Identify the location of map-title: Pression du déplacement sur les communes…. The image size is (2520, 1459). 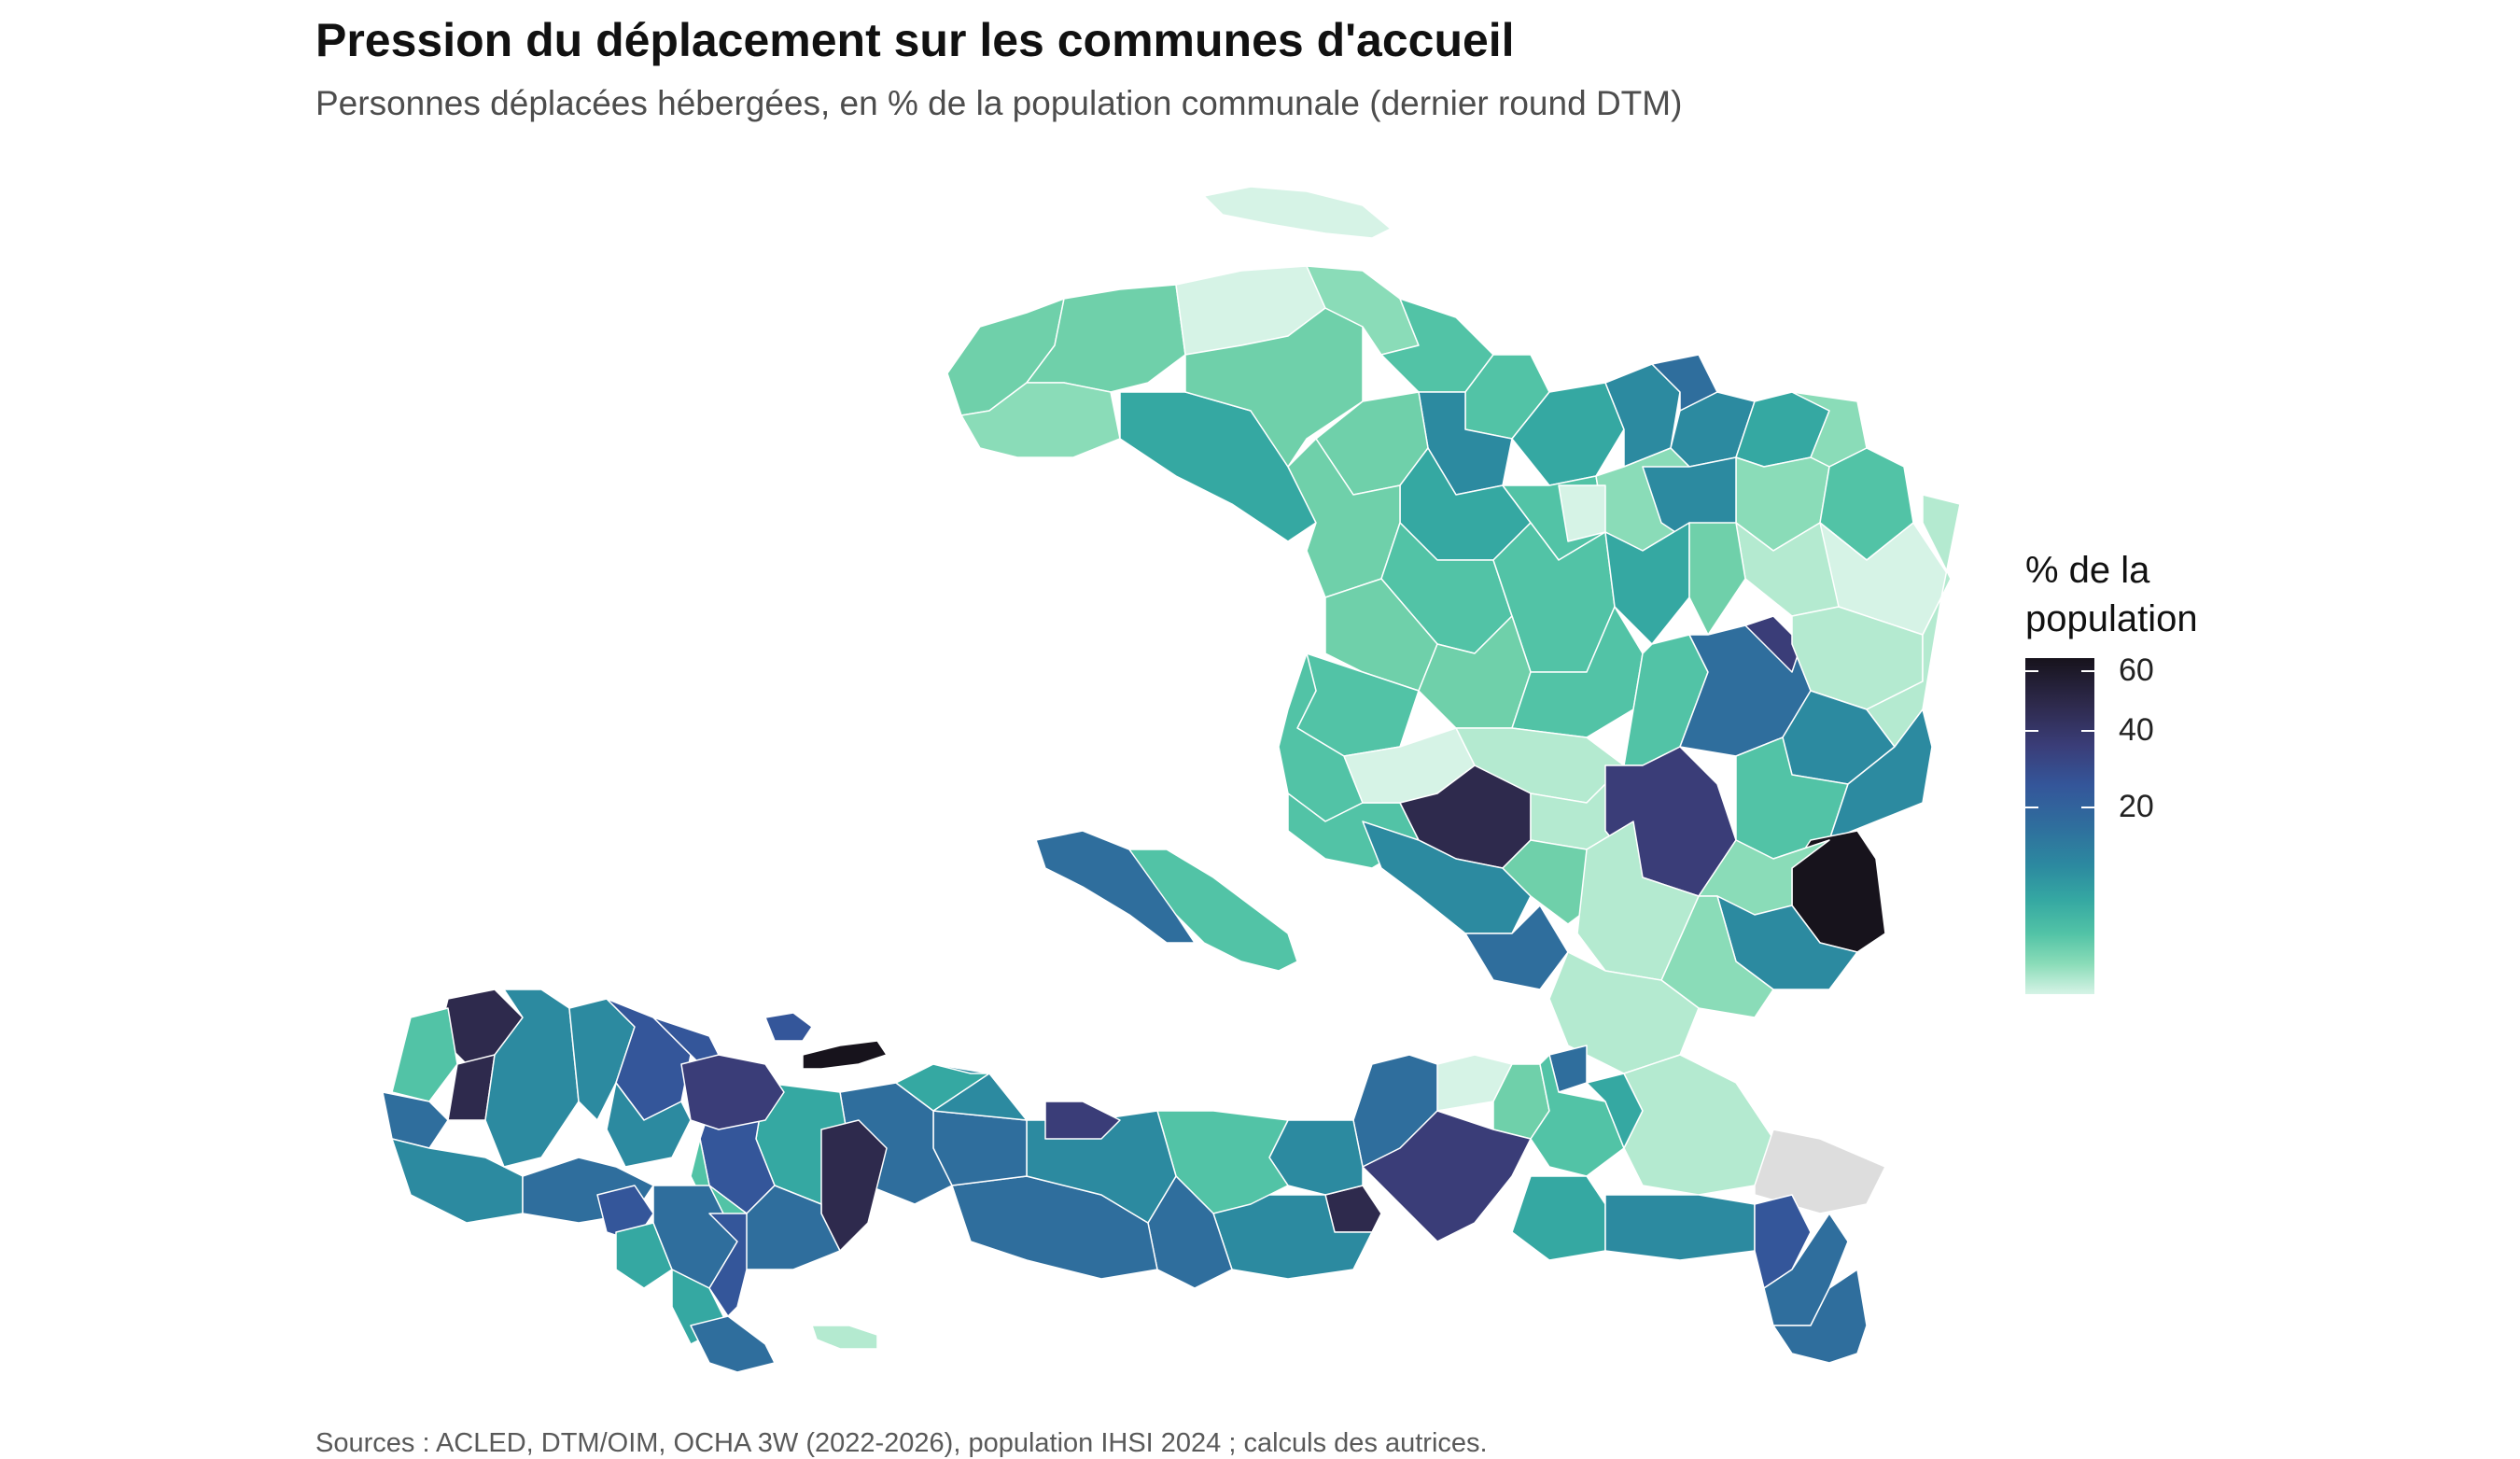
(915, 40).